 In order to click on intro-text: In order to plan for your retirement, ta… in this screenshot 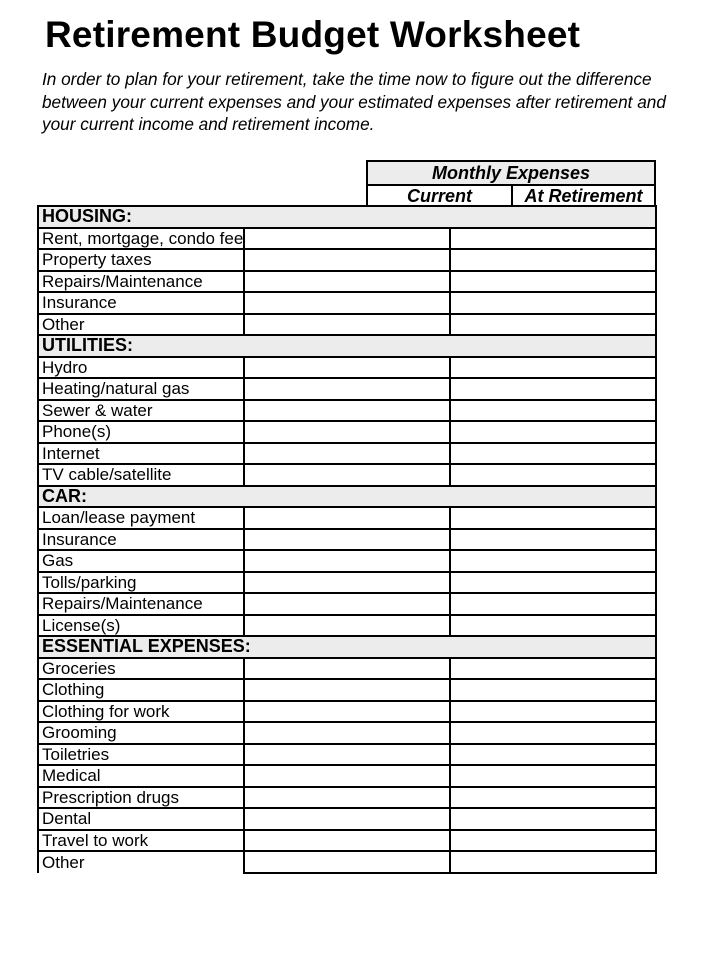, I will do `click(354, 101)`.